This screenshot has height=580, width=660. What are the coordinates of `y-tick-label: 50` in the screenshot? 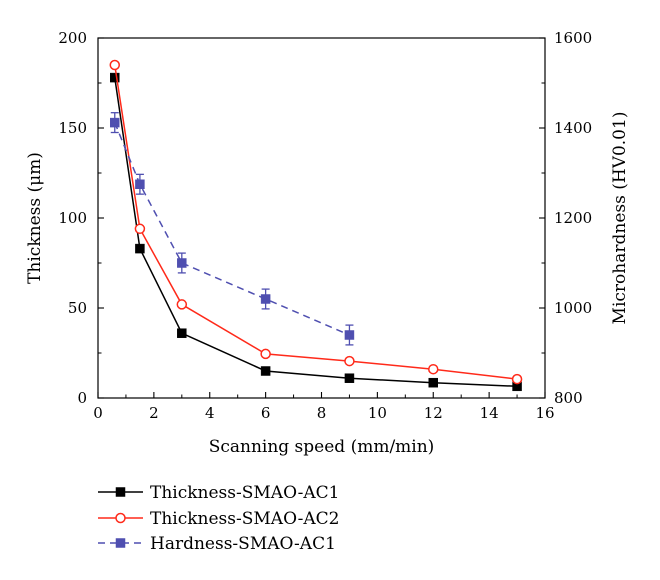 It's located at (77, 308).